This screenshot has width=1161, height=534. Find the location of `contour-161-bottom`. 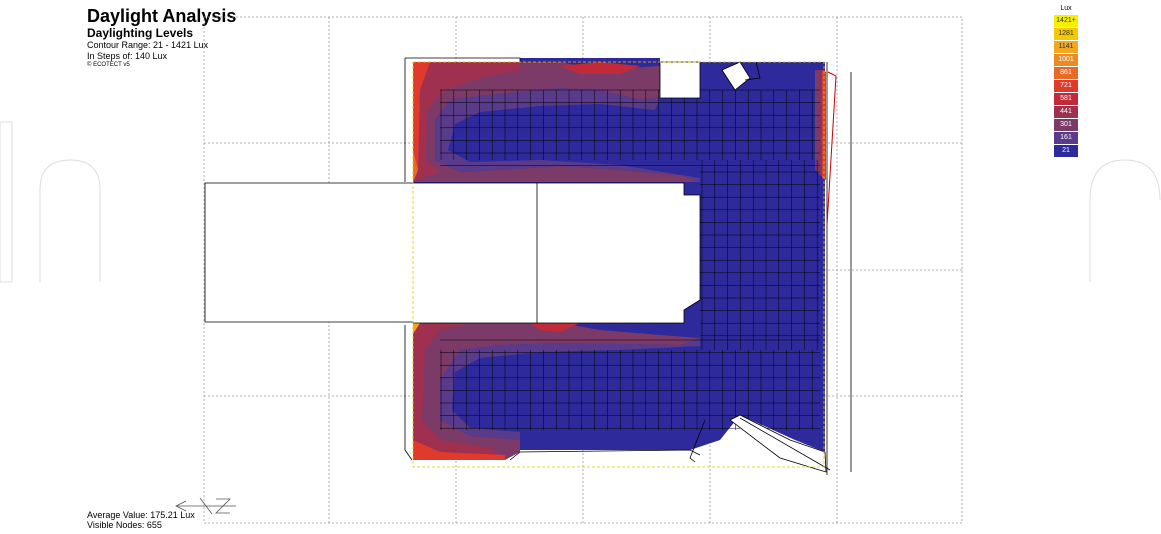

contour-161-bottom is located at coordinates (570, 389).